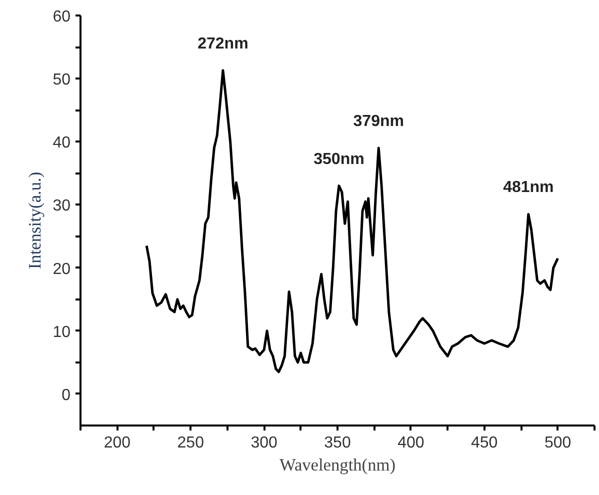  What do you see at coordinates (484, 443) in the screenshot?
I see `x-tick-label: 450` at bounding box center [484, 443].